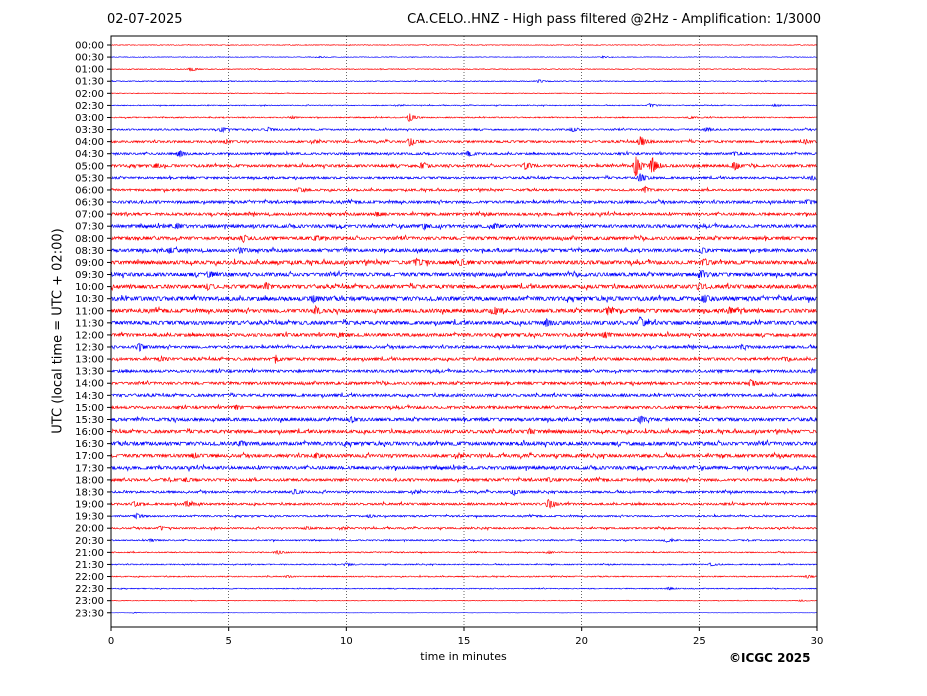 The width and height of the screenshot is (927, 696). What do you see at coordinates (89, 275) in the screenshot?
I see `y-tick-label: 09:30` at bounding box center [89, 275].